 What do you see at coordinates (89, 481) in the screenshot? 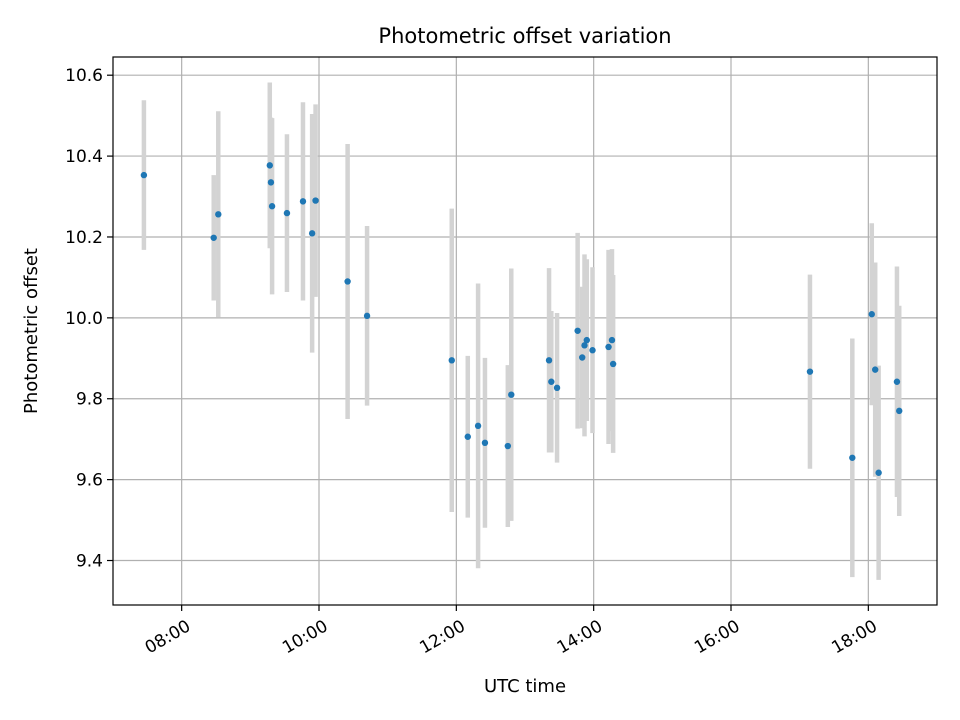
I see `y-tick-label: 9.6` at bounding box center [89, 481].